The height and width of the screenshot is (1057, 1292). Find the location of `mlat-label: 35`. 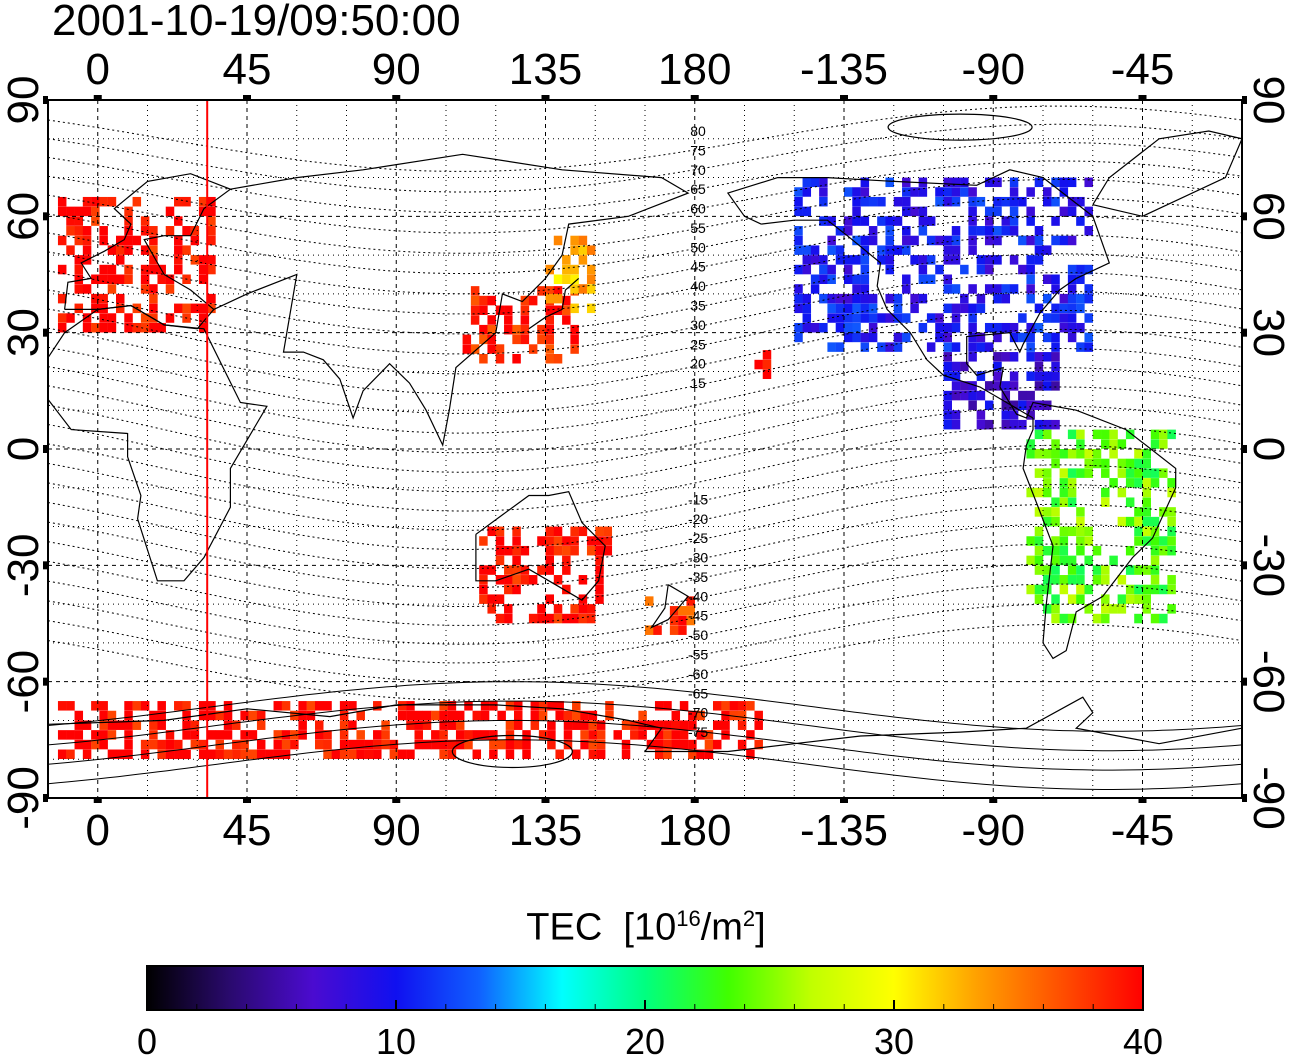

mlat-label: 35 is located at coordinates (698, 306).